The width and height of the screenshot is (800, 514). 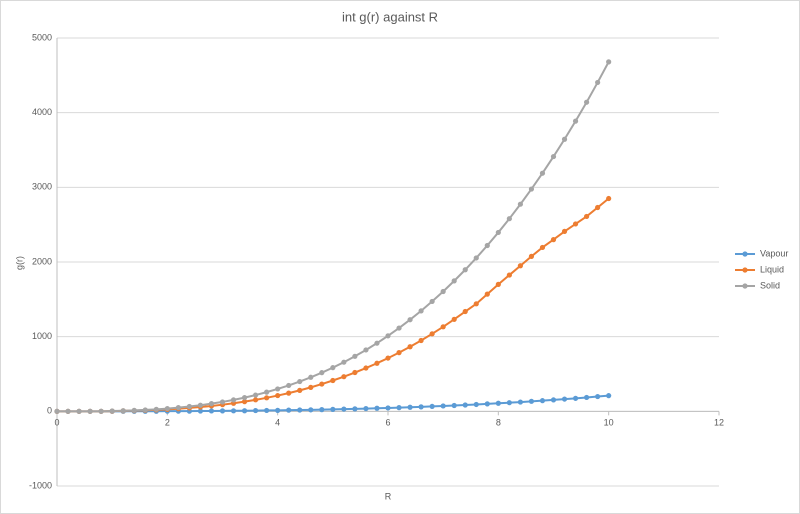 I want to click on y-tick-label: 3000, so click(x=42, y=187).